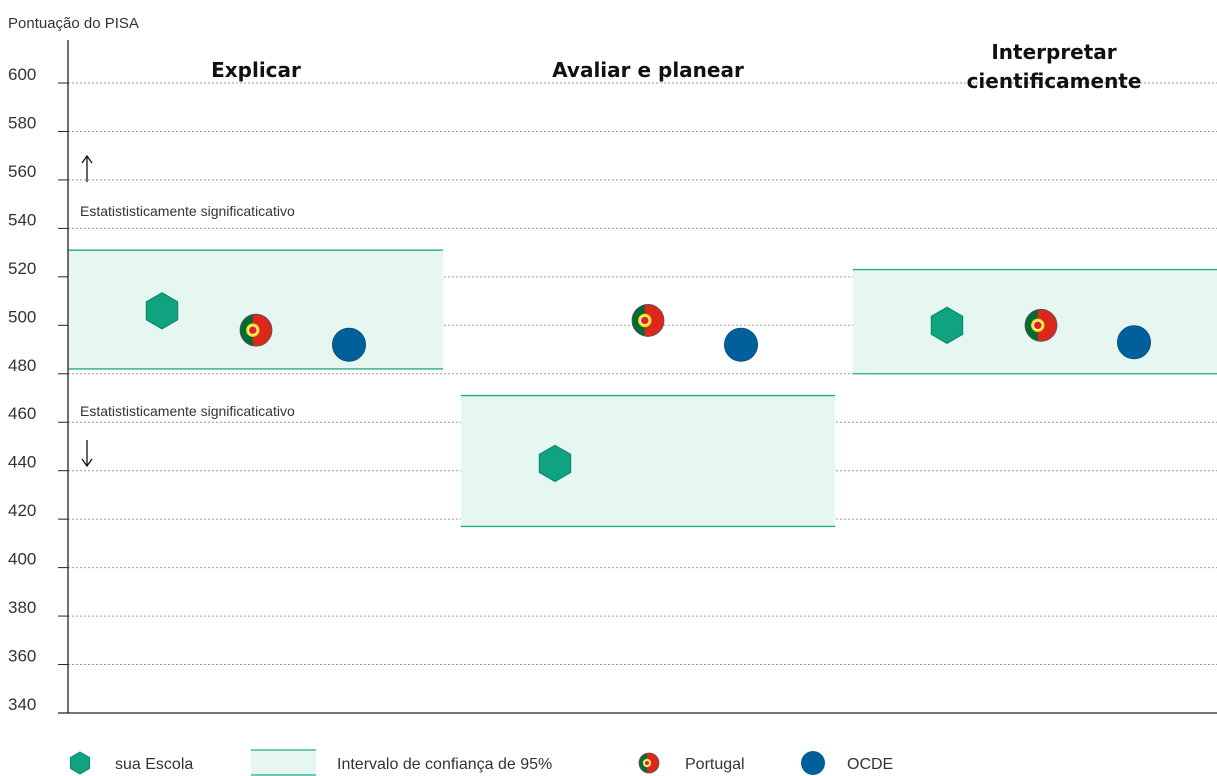 This screenshot has width=1217, height=776. Describe the element at coordinates (256, 70) in the screenshot. I see `panel-title-0: Explicar` at that location.